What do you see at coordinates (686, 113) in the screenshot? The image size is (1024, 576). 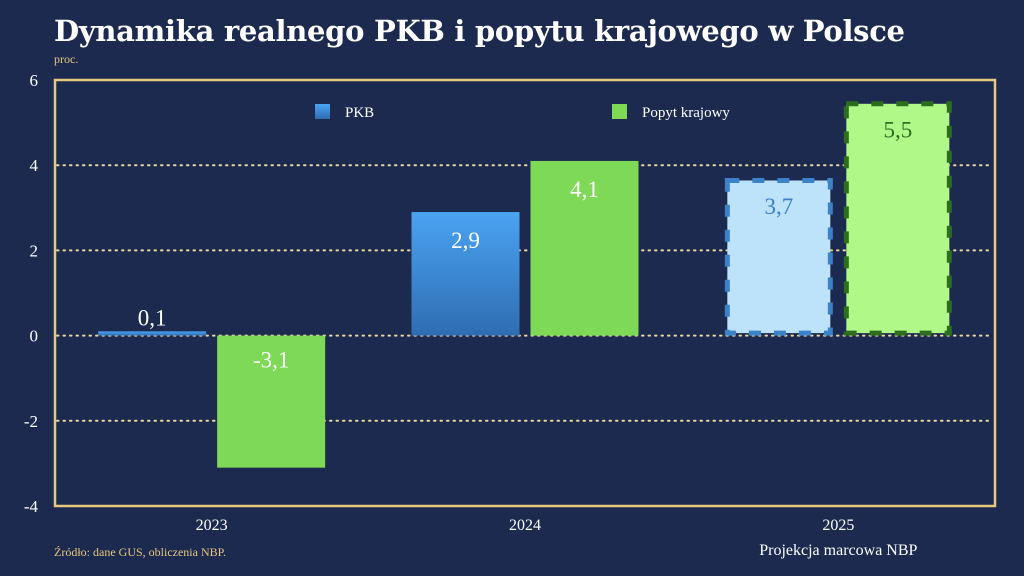 I see `legend-label: Popyt krajowy` at bounding box center [686, 113].